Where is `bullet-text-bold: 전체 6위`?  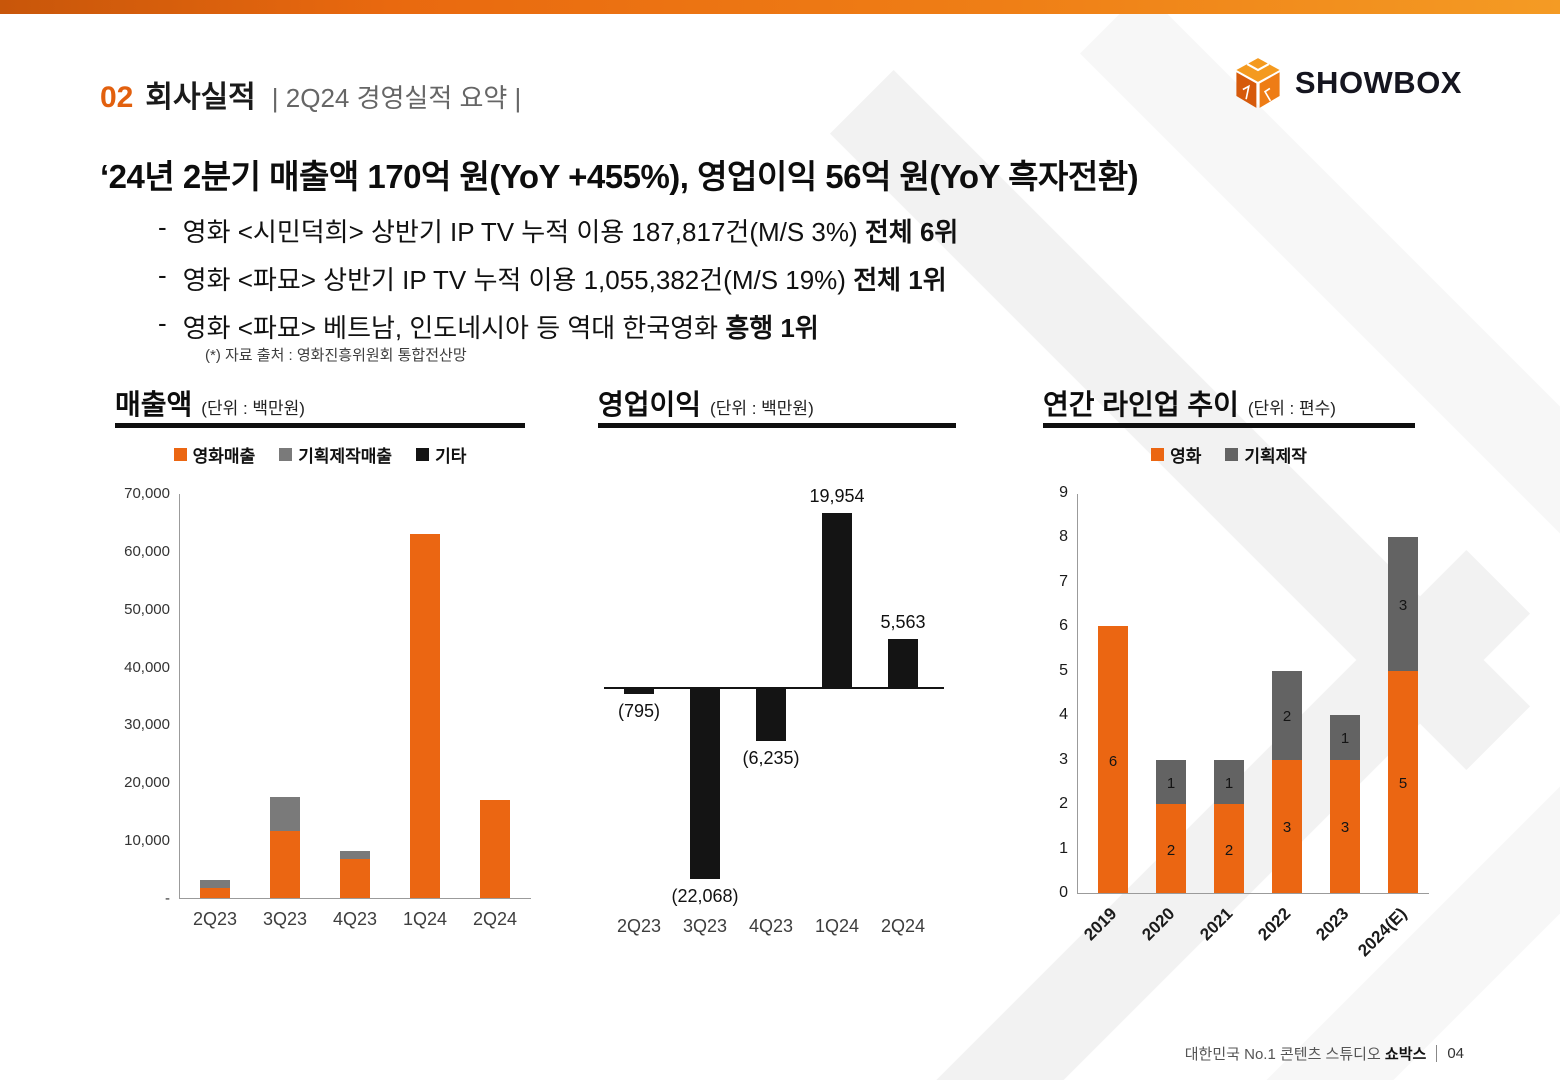 bullet-text-bold: 전체 6위 is located at coordinates (911, 232).